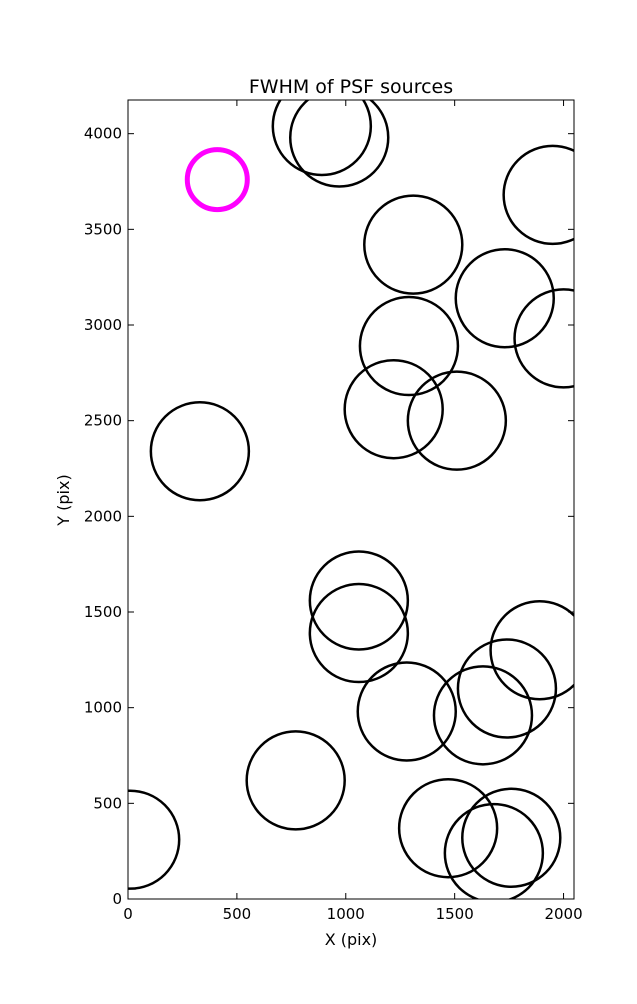 The width and height of the screenshot is (637, 1004). I want to click on x-tick-label: 1500, so click(455, 914).